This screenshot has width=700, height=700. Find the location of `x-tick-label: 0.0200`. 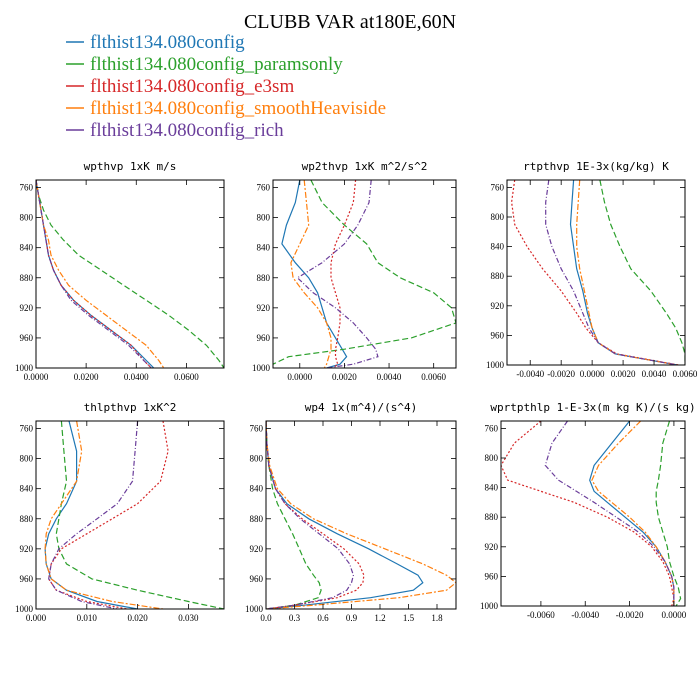

x-tick-label: 0.0200 is located at coordinates (86, 377).